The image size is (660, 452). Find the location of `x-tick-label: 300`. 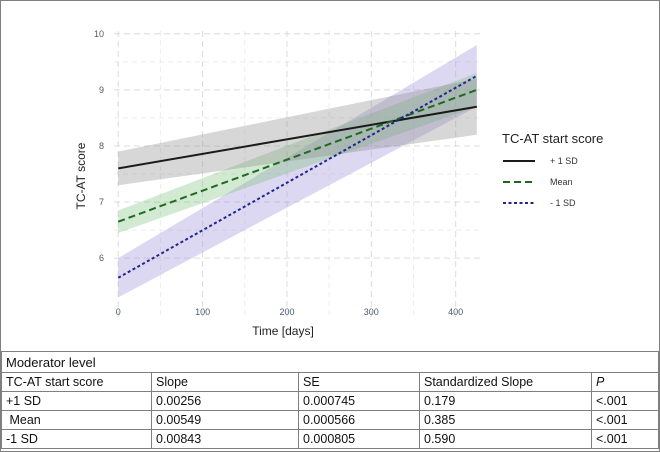

x-tick-label: 300 is located at coordinates (371, 312).